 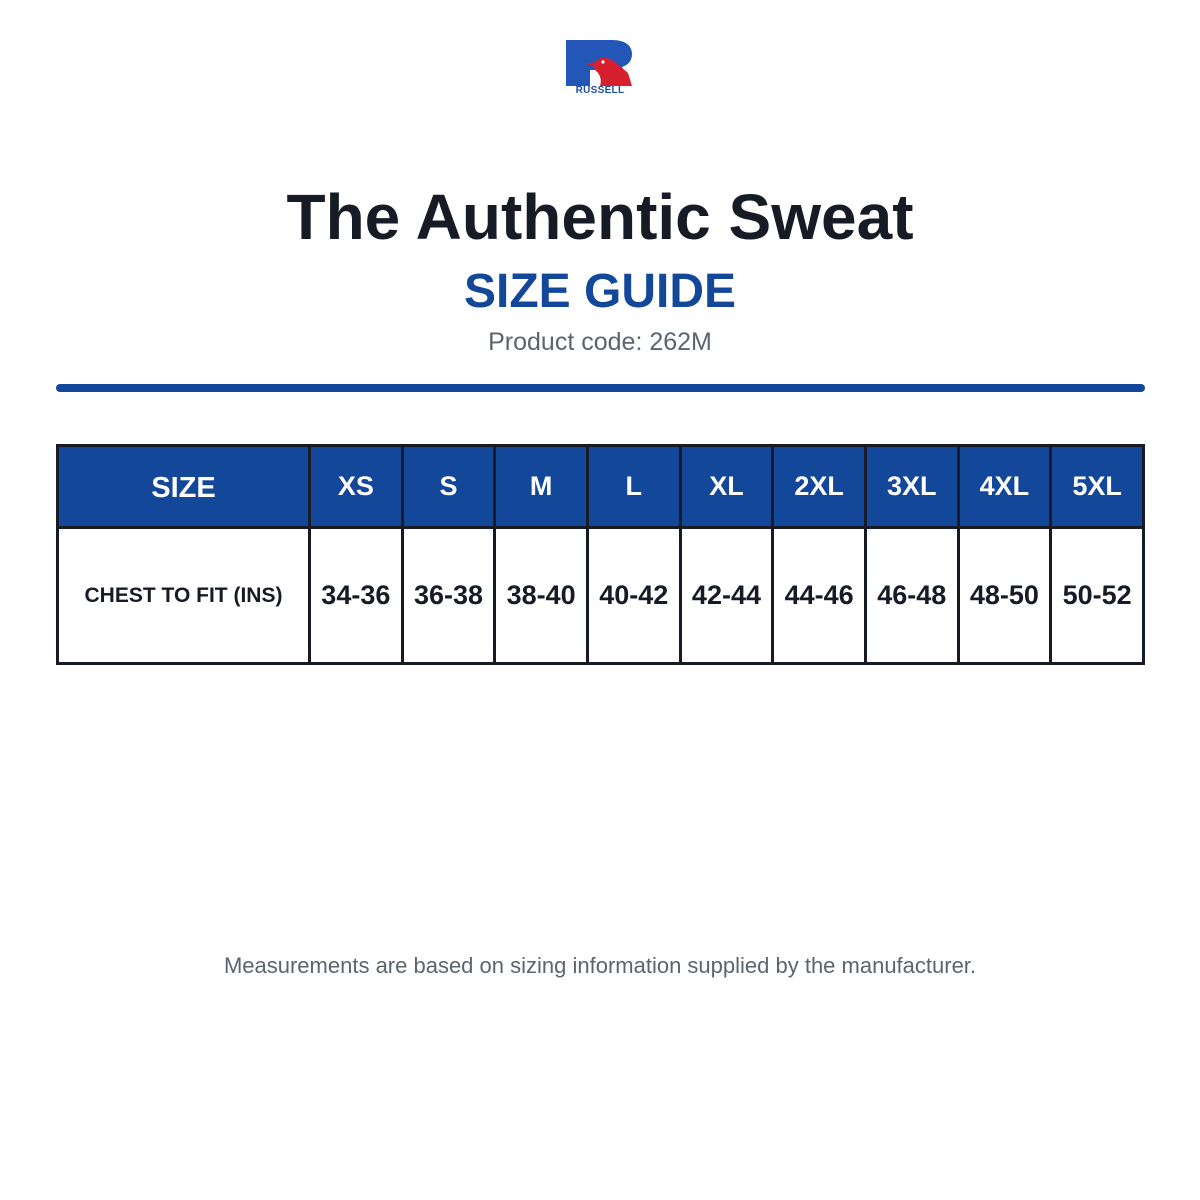 I want to click on chest-2xl: 44-46, so click(x=819, y=595).